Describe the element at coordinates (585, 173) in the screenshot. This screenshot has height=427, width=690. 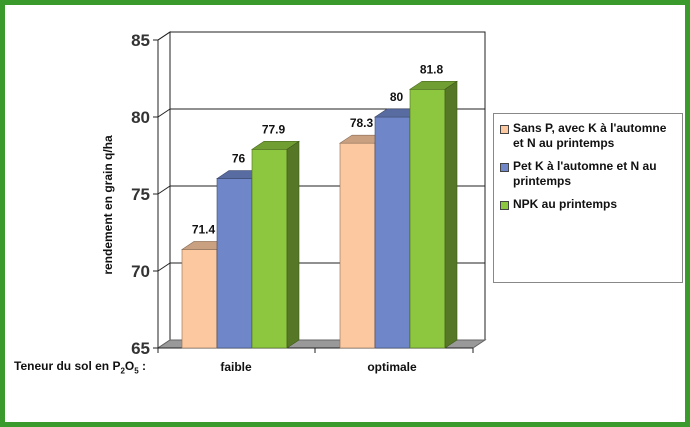
I see `legend-label: Pet K à l'automne et N au printemps` at that location.